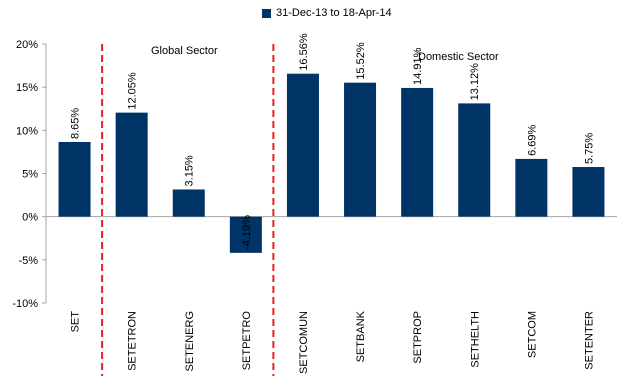  I want to click on y-tick-label: -10%, so click(25, 304).